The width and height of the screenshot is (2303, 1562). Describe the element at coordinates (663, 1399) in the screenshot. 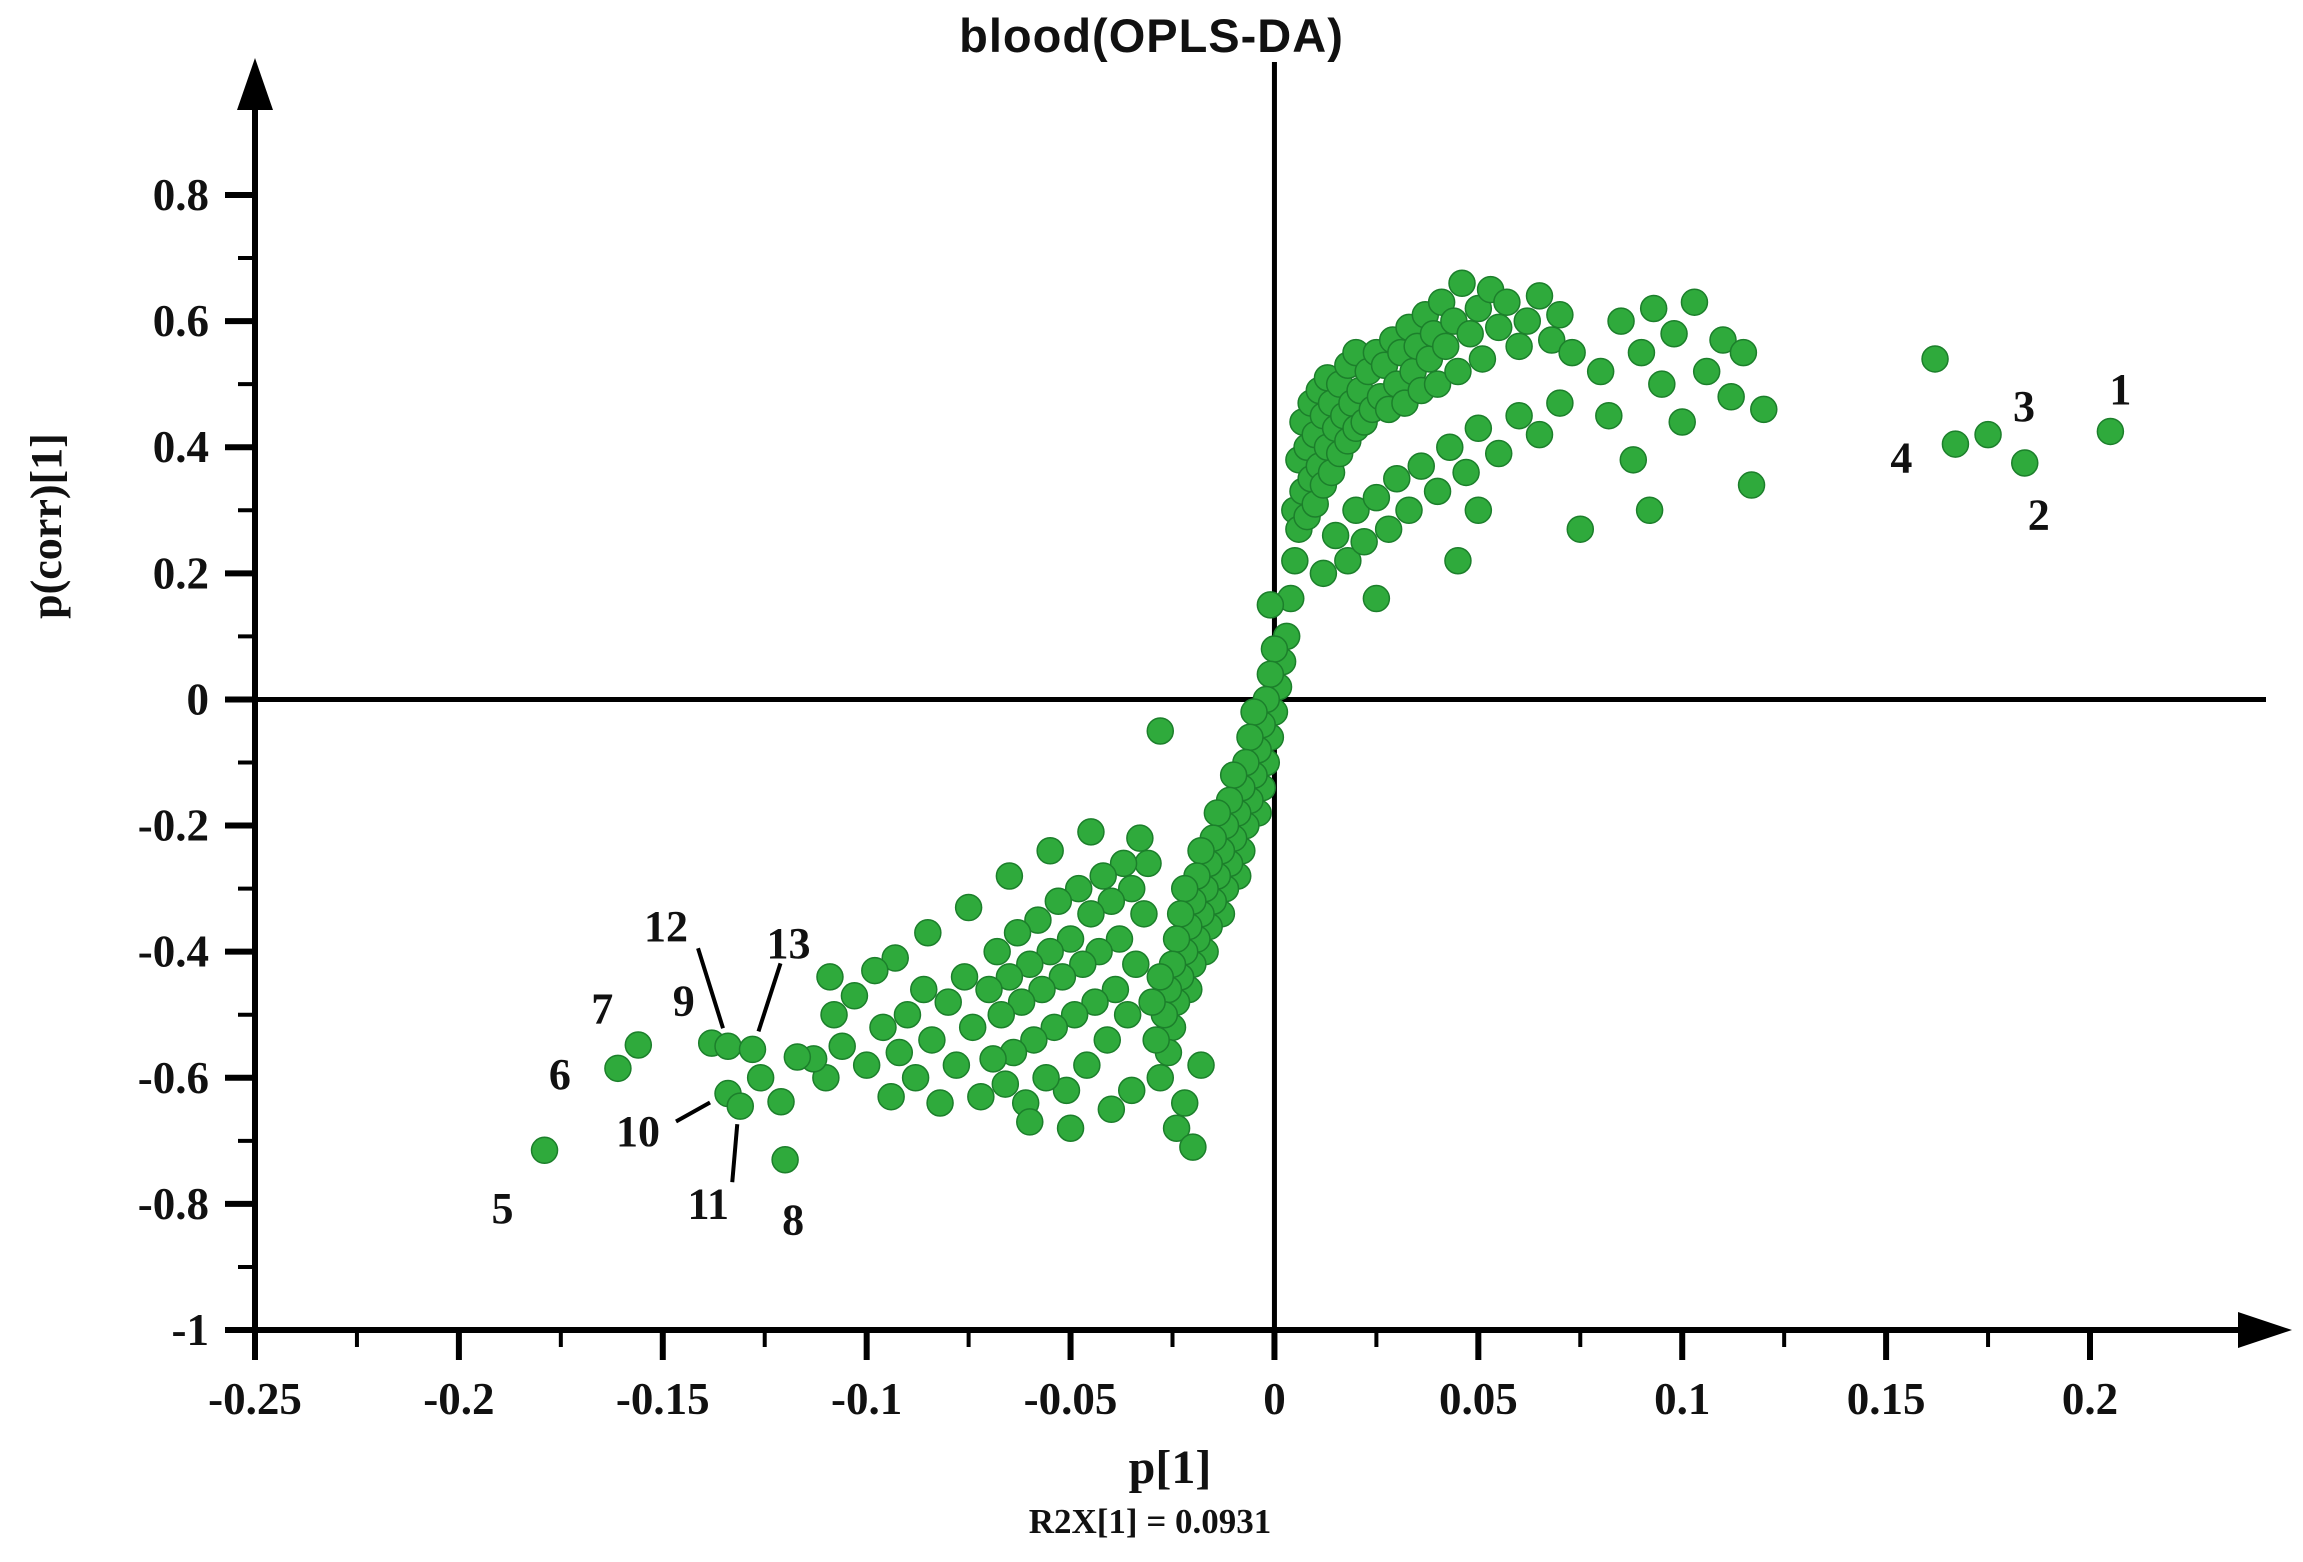

I see `x-tick-label: -0.15` at that location.